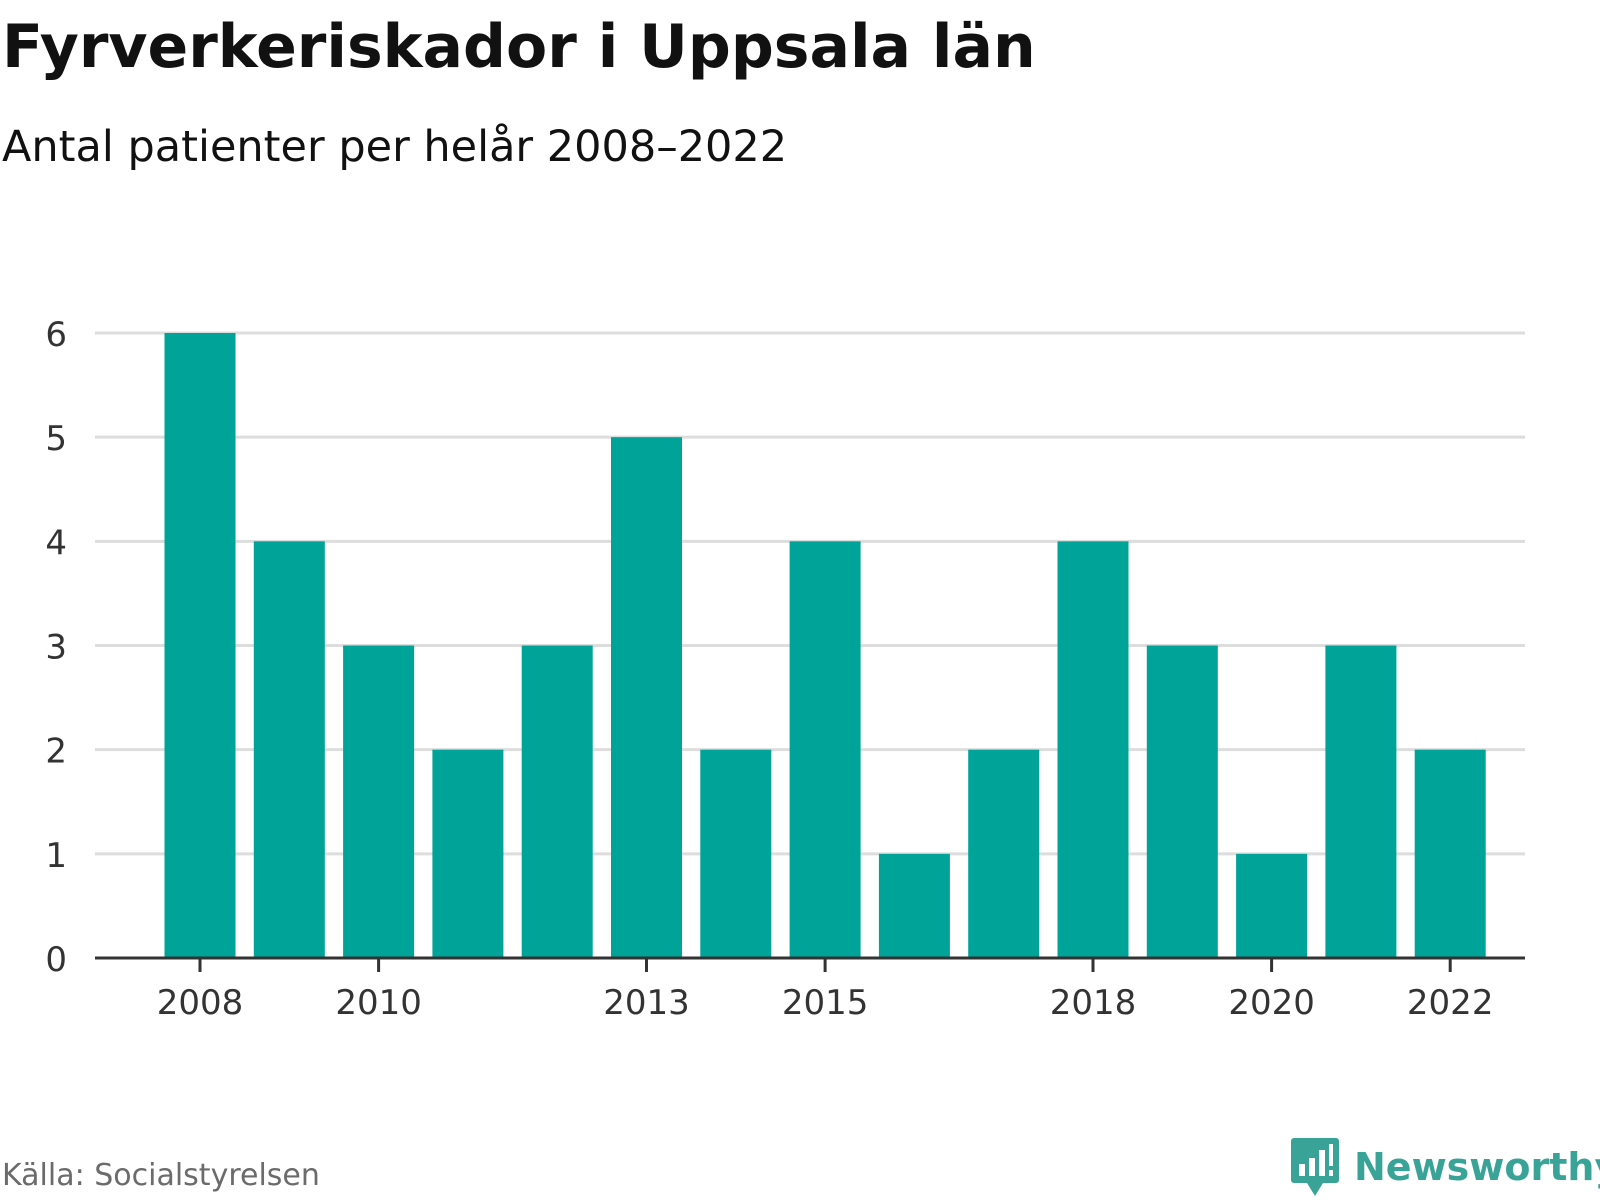 The image size is (1600, 1200). Describe the element at coordinates (1182, 801) in the screenshot. I see `bar-2019` at that location.